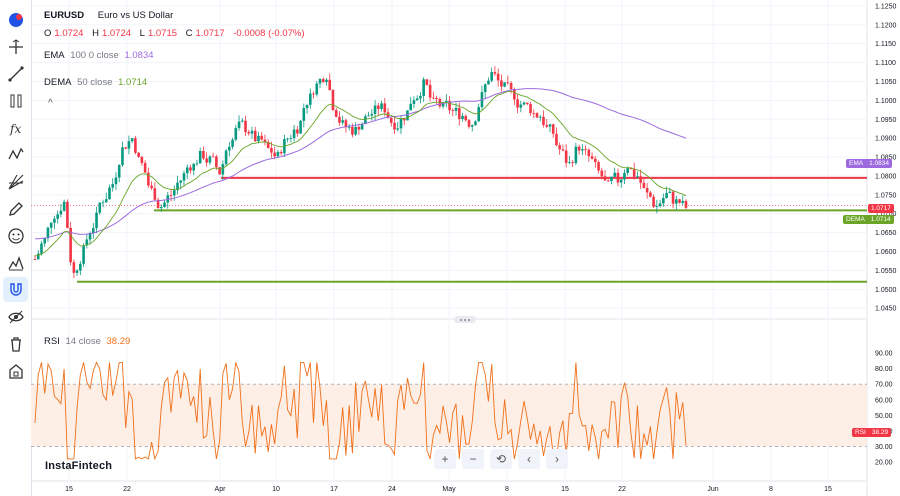 The width and height of the screenshot is (900, 496). I want to click on tradingview-logo-tool, so click(15, 19).